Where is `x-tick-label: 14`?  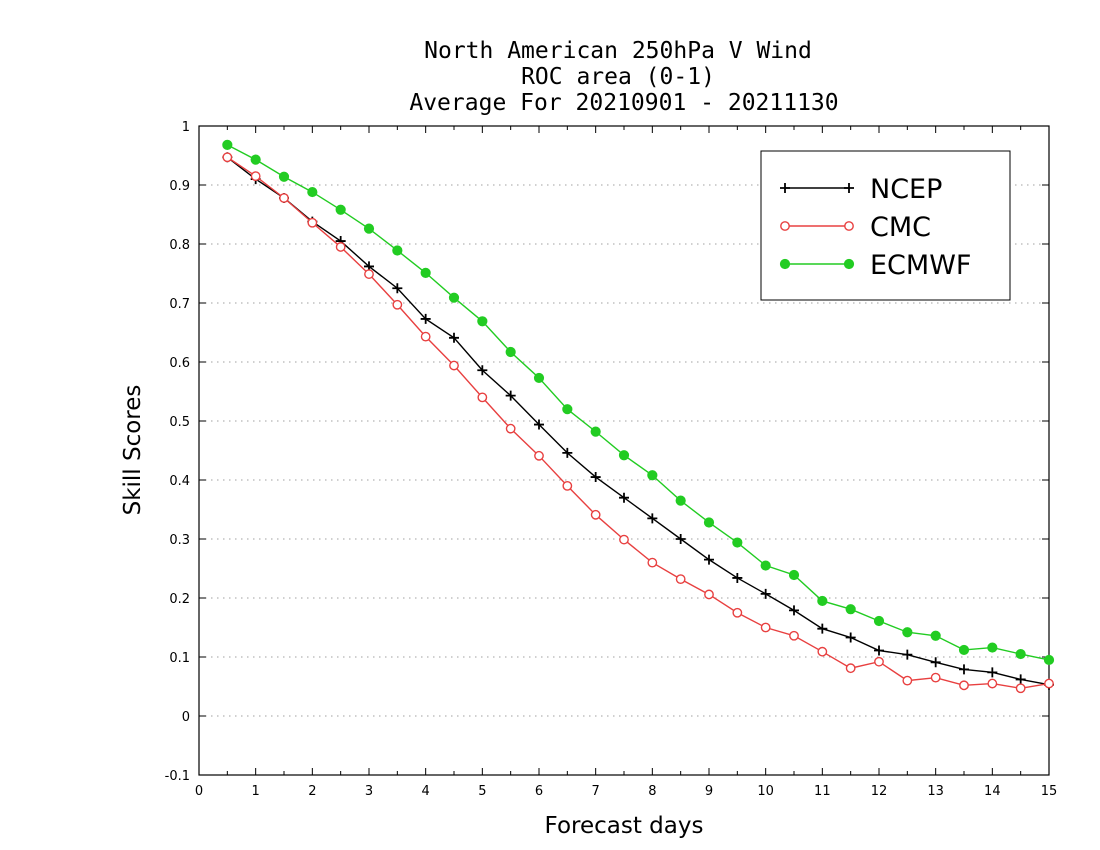 x-tick-label: 14 is located at coordinates (992, 791).